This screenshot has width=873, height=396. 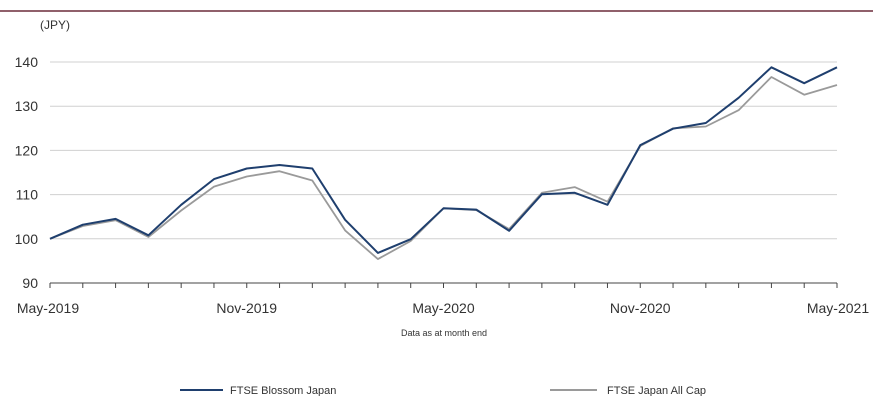 I want to click on legend: FTSE Blossom Japan FTSE Japan All Cap, so click(x=443, y=390).